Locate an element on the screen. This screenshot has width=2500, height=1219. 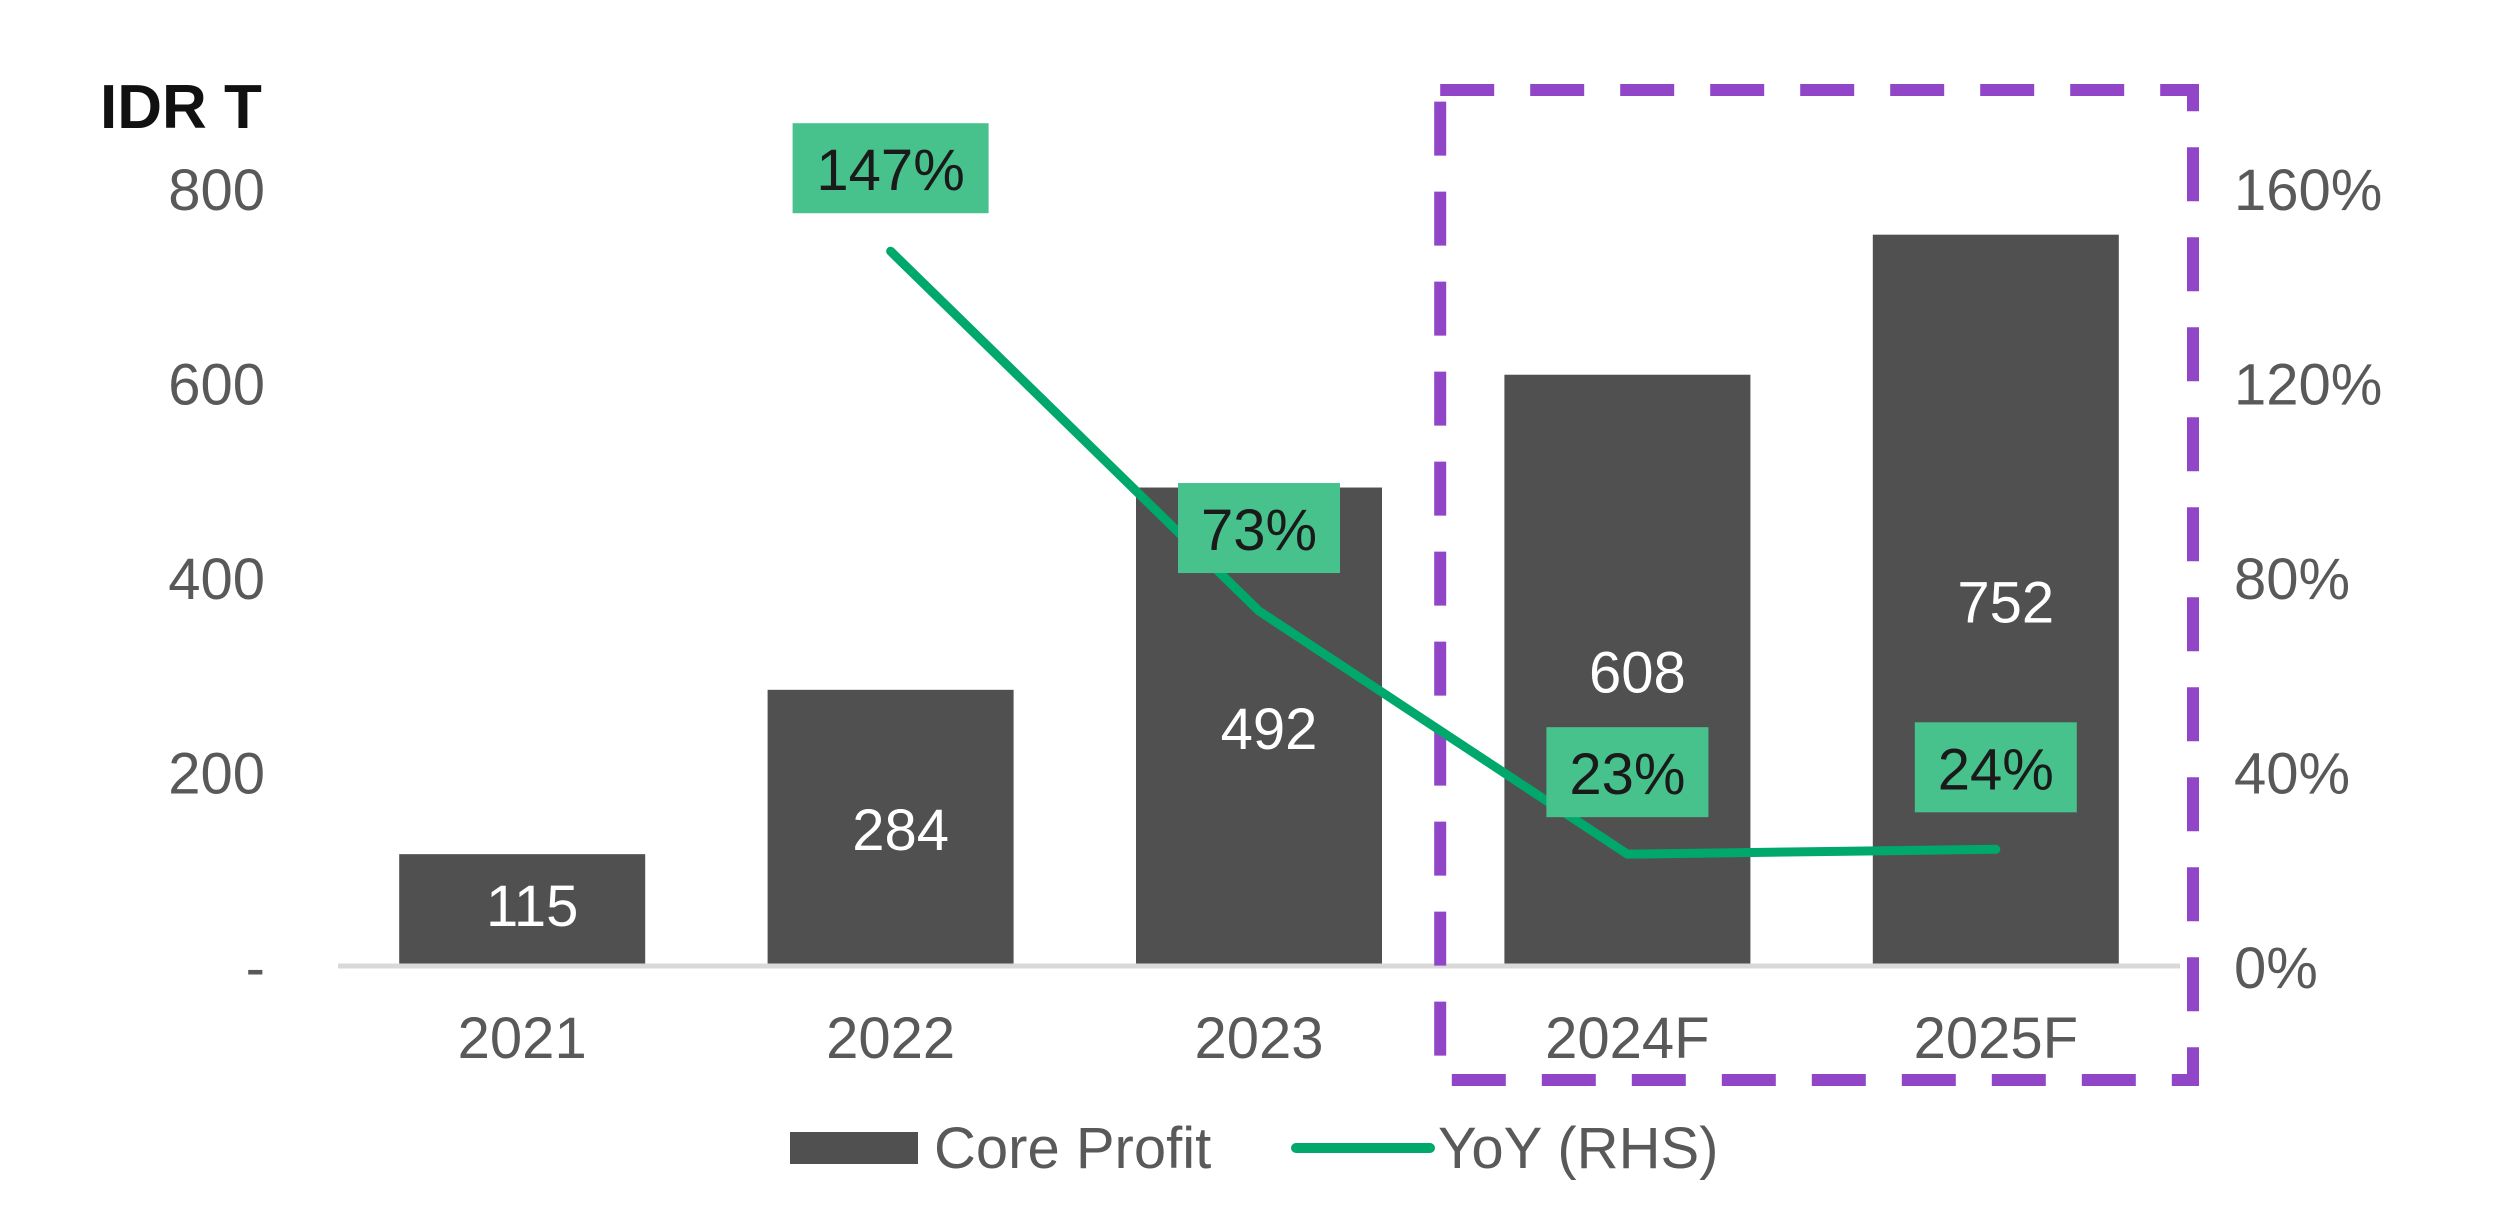
bar-2024F is located at coordinates (1627, 670).